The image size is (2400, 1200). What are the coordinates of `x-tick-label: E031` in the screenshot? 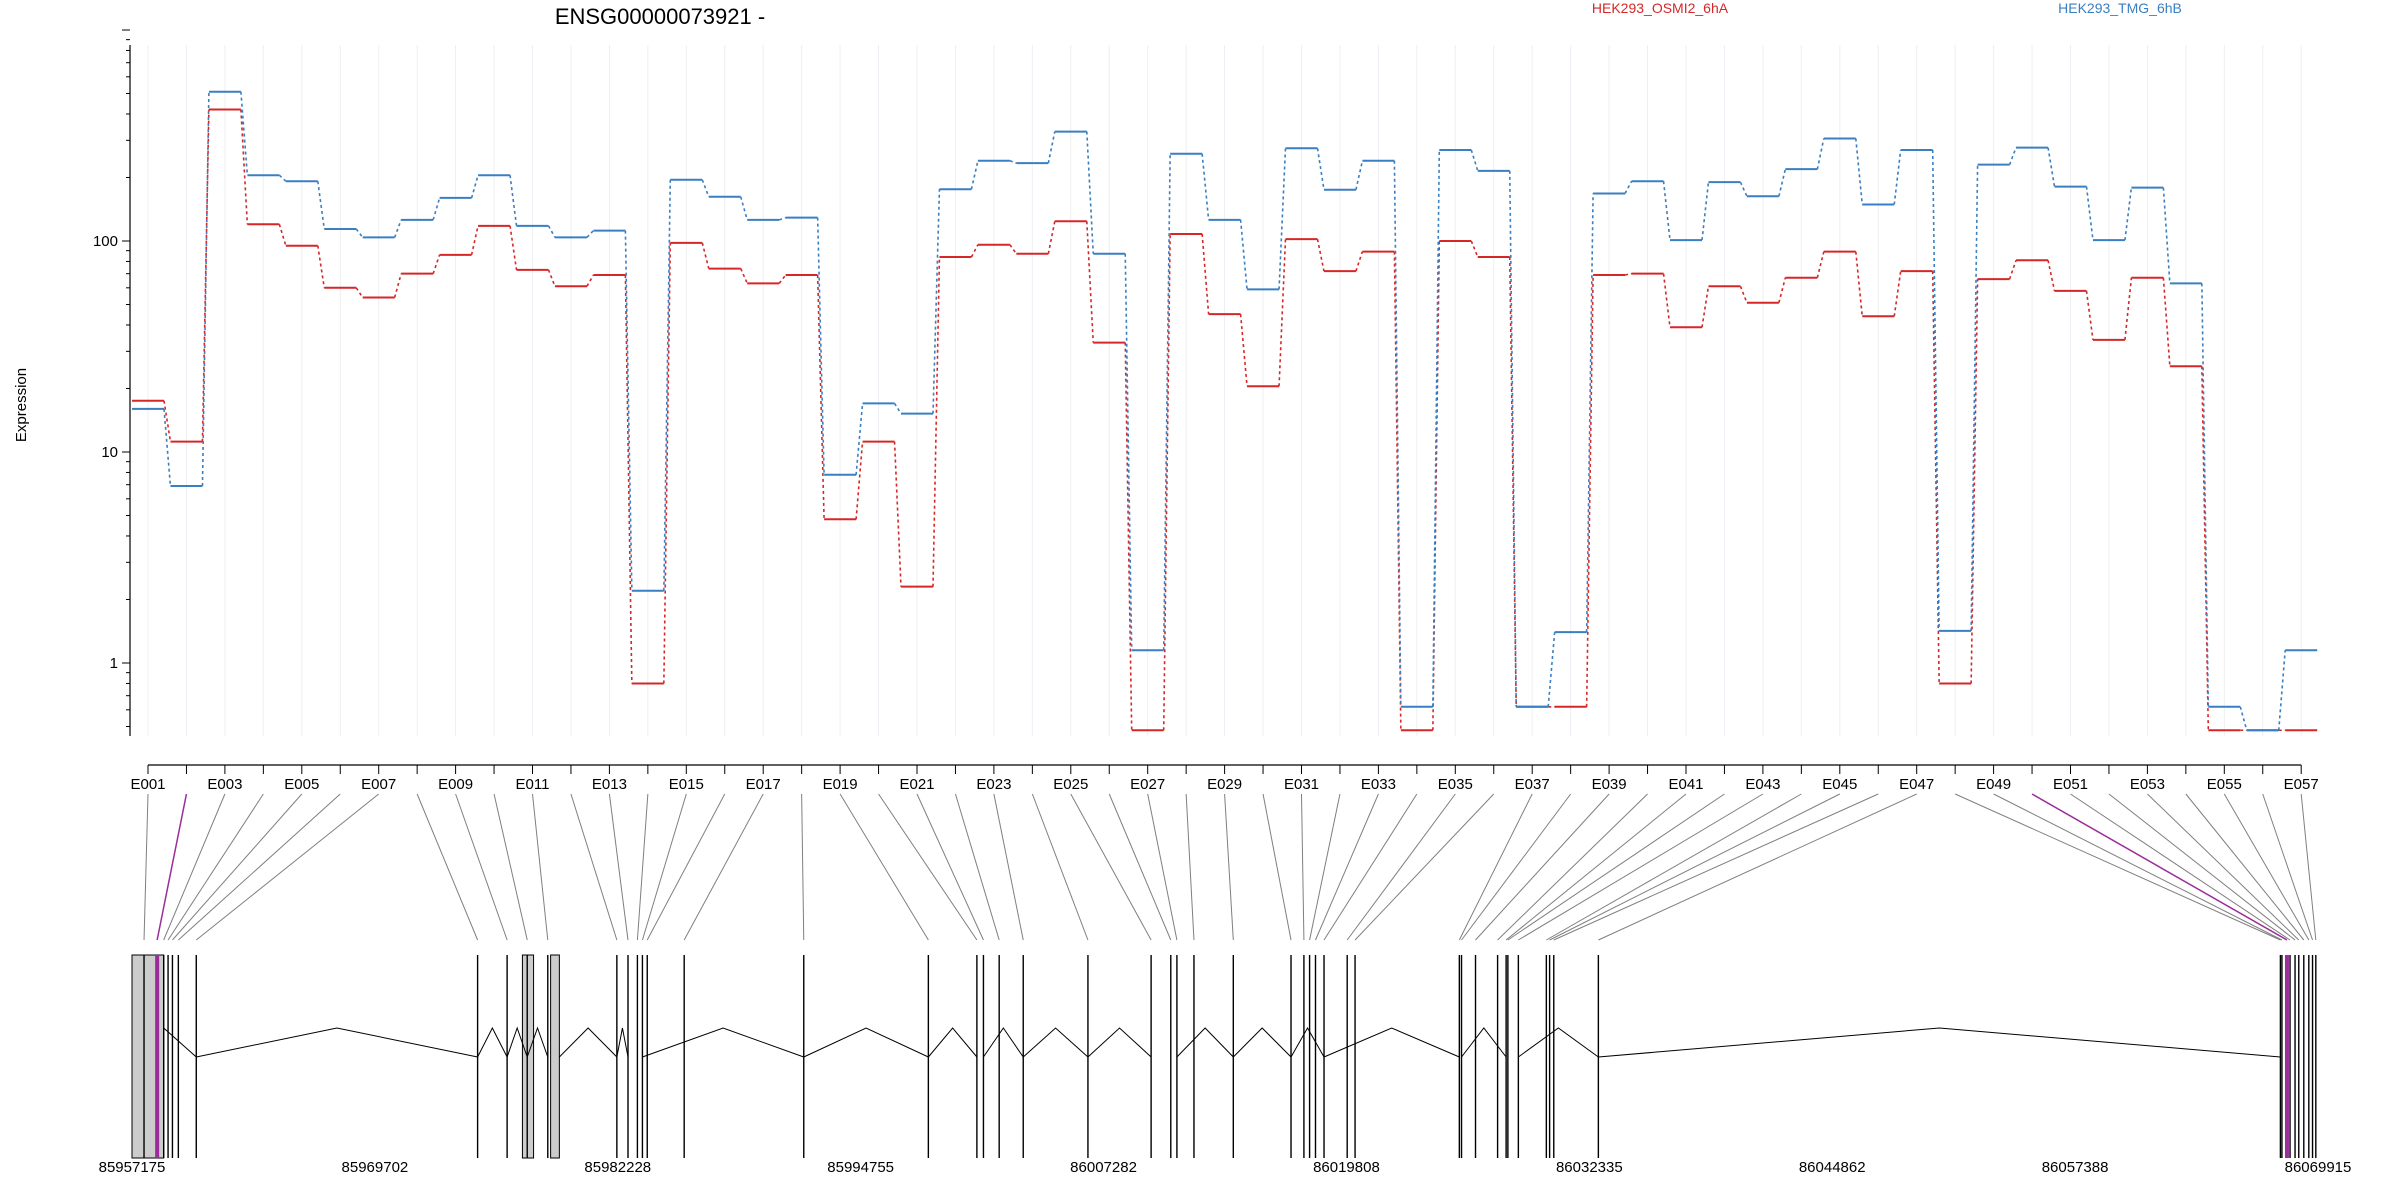 It's located at (1301, 784).